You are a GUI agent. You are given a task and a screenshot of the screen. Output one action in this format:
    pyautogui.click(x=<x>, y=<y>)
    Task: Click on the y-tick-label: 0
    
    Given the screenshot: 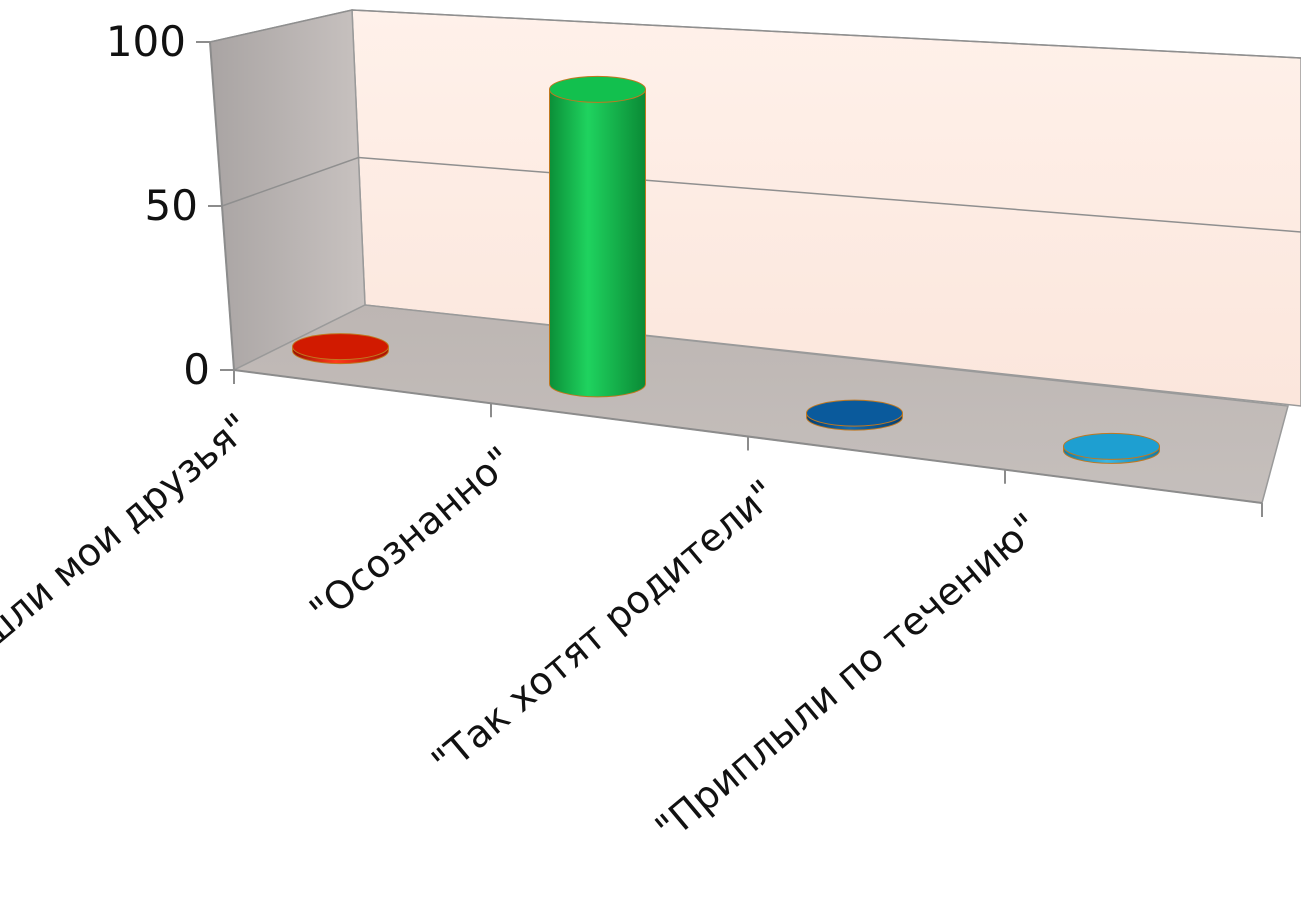 What is the action you would take?
    pyautogui.click(x=196, y=369)
    